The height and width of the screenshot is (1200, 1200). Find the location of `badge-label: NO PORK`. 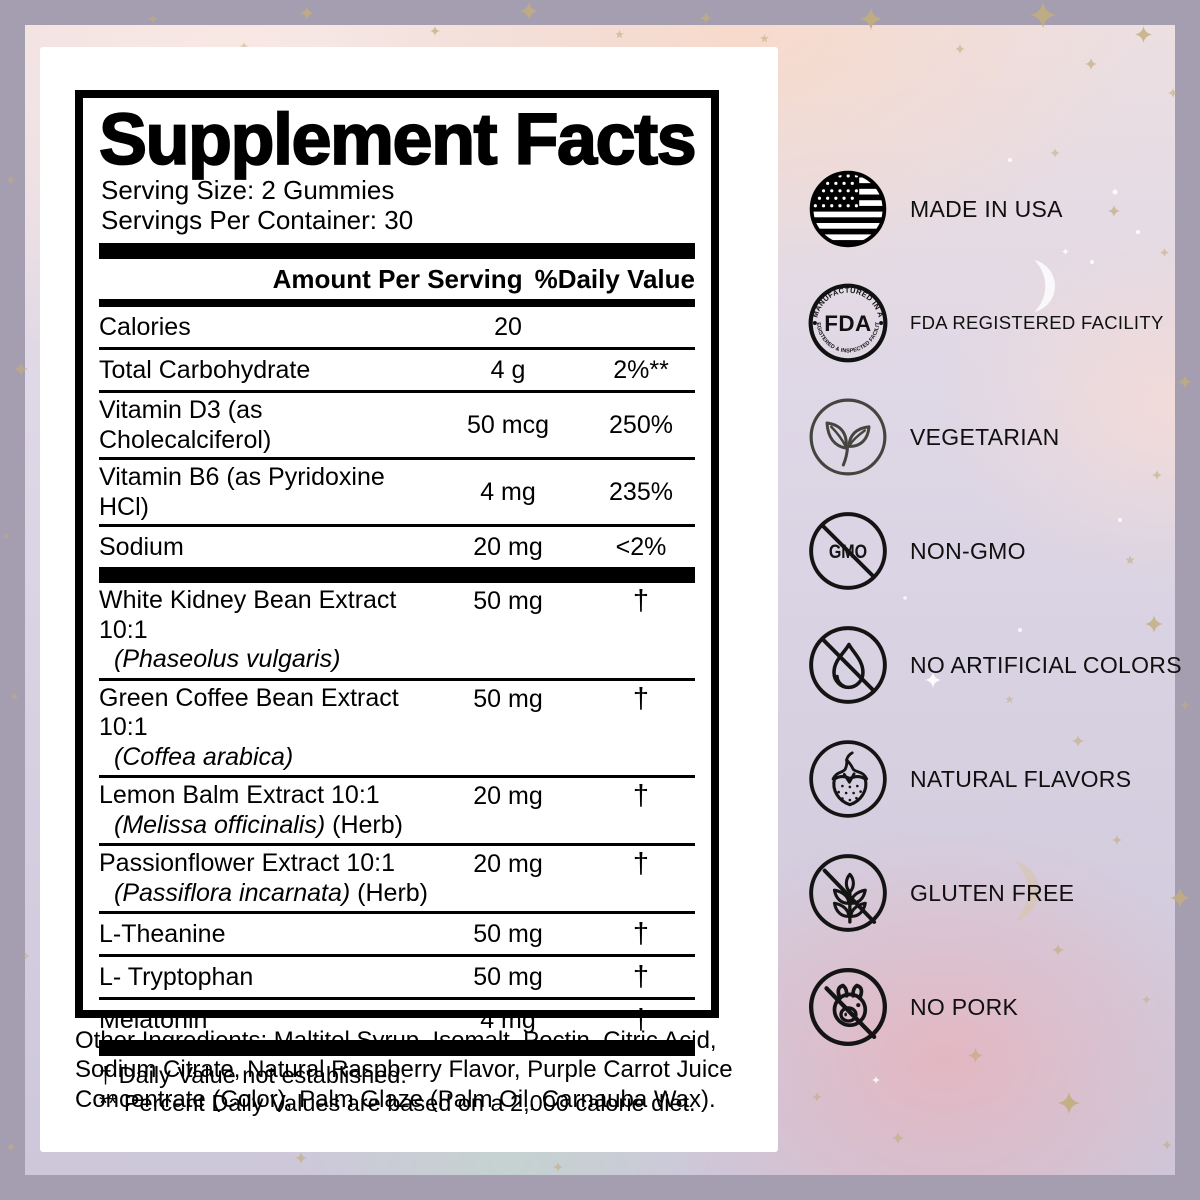

badge-label: NO PORK is located at coordinates (964, 1006).